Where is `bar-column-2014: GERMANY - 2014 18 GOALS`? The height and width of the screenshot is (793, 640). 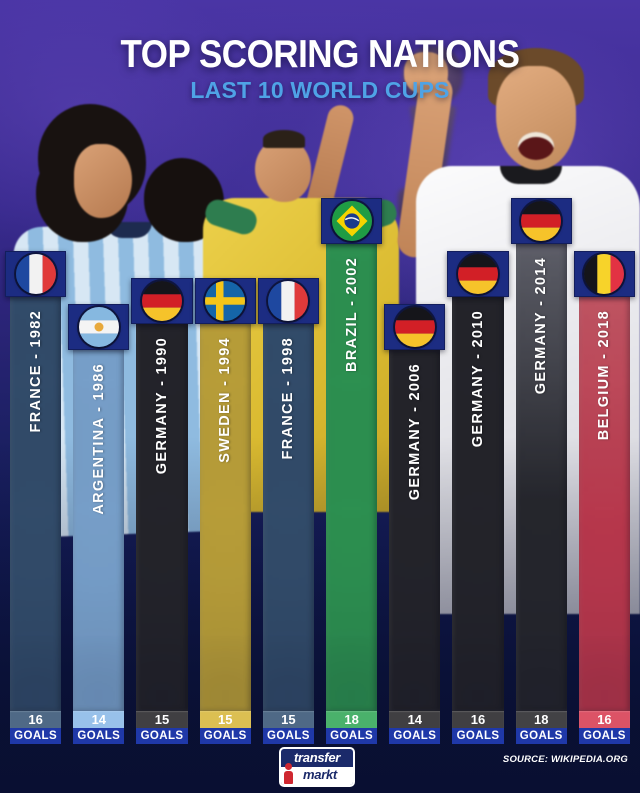
bar-column-2014: GERMANY - 2014 18 GOALS is located at coordinates (541, 471).